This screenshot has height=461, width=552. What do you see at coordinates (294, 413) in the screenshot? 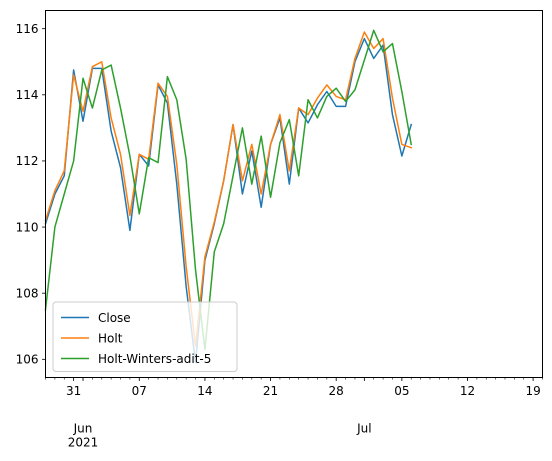
I see `x-axis: 31 07 14 21 28 05 12 19 Jun 2021 Jul` at bounding box center [294, 413].